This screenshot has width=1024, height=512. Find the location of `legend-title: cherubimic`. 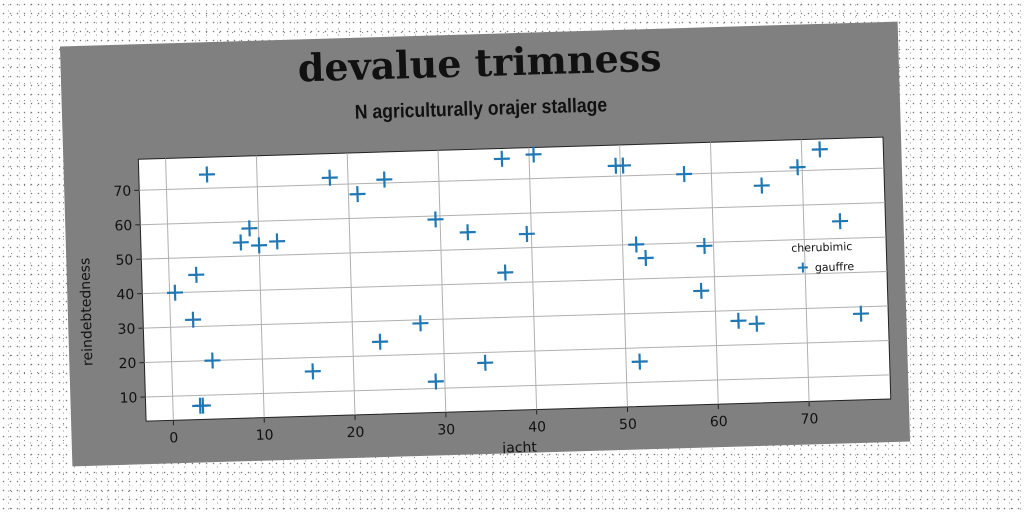

legend-title: cherubimic is located at coordinates (821, 247).